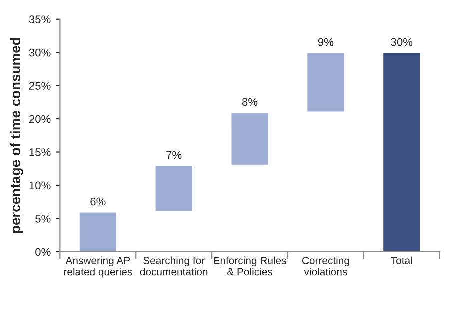 The height and width of the screenshot is (323, 463). What do you see at coordinates (402, 42) in the screenshot?
I see `data-label: 30%` at bounding box center [402, 42].